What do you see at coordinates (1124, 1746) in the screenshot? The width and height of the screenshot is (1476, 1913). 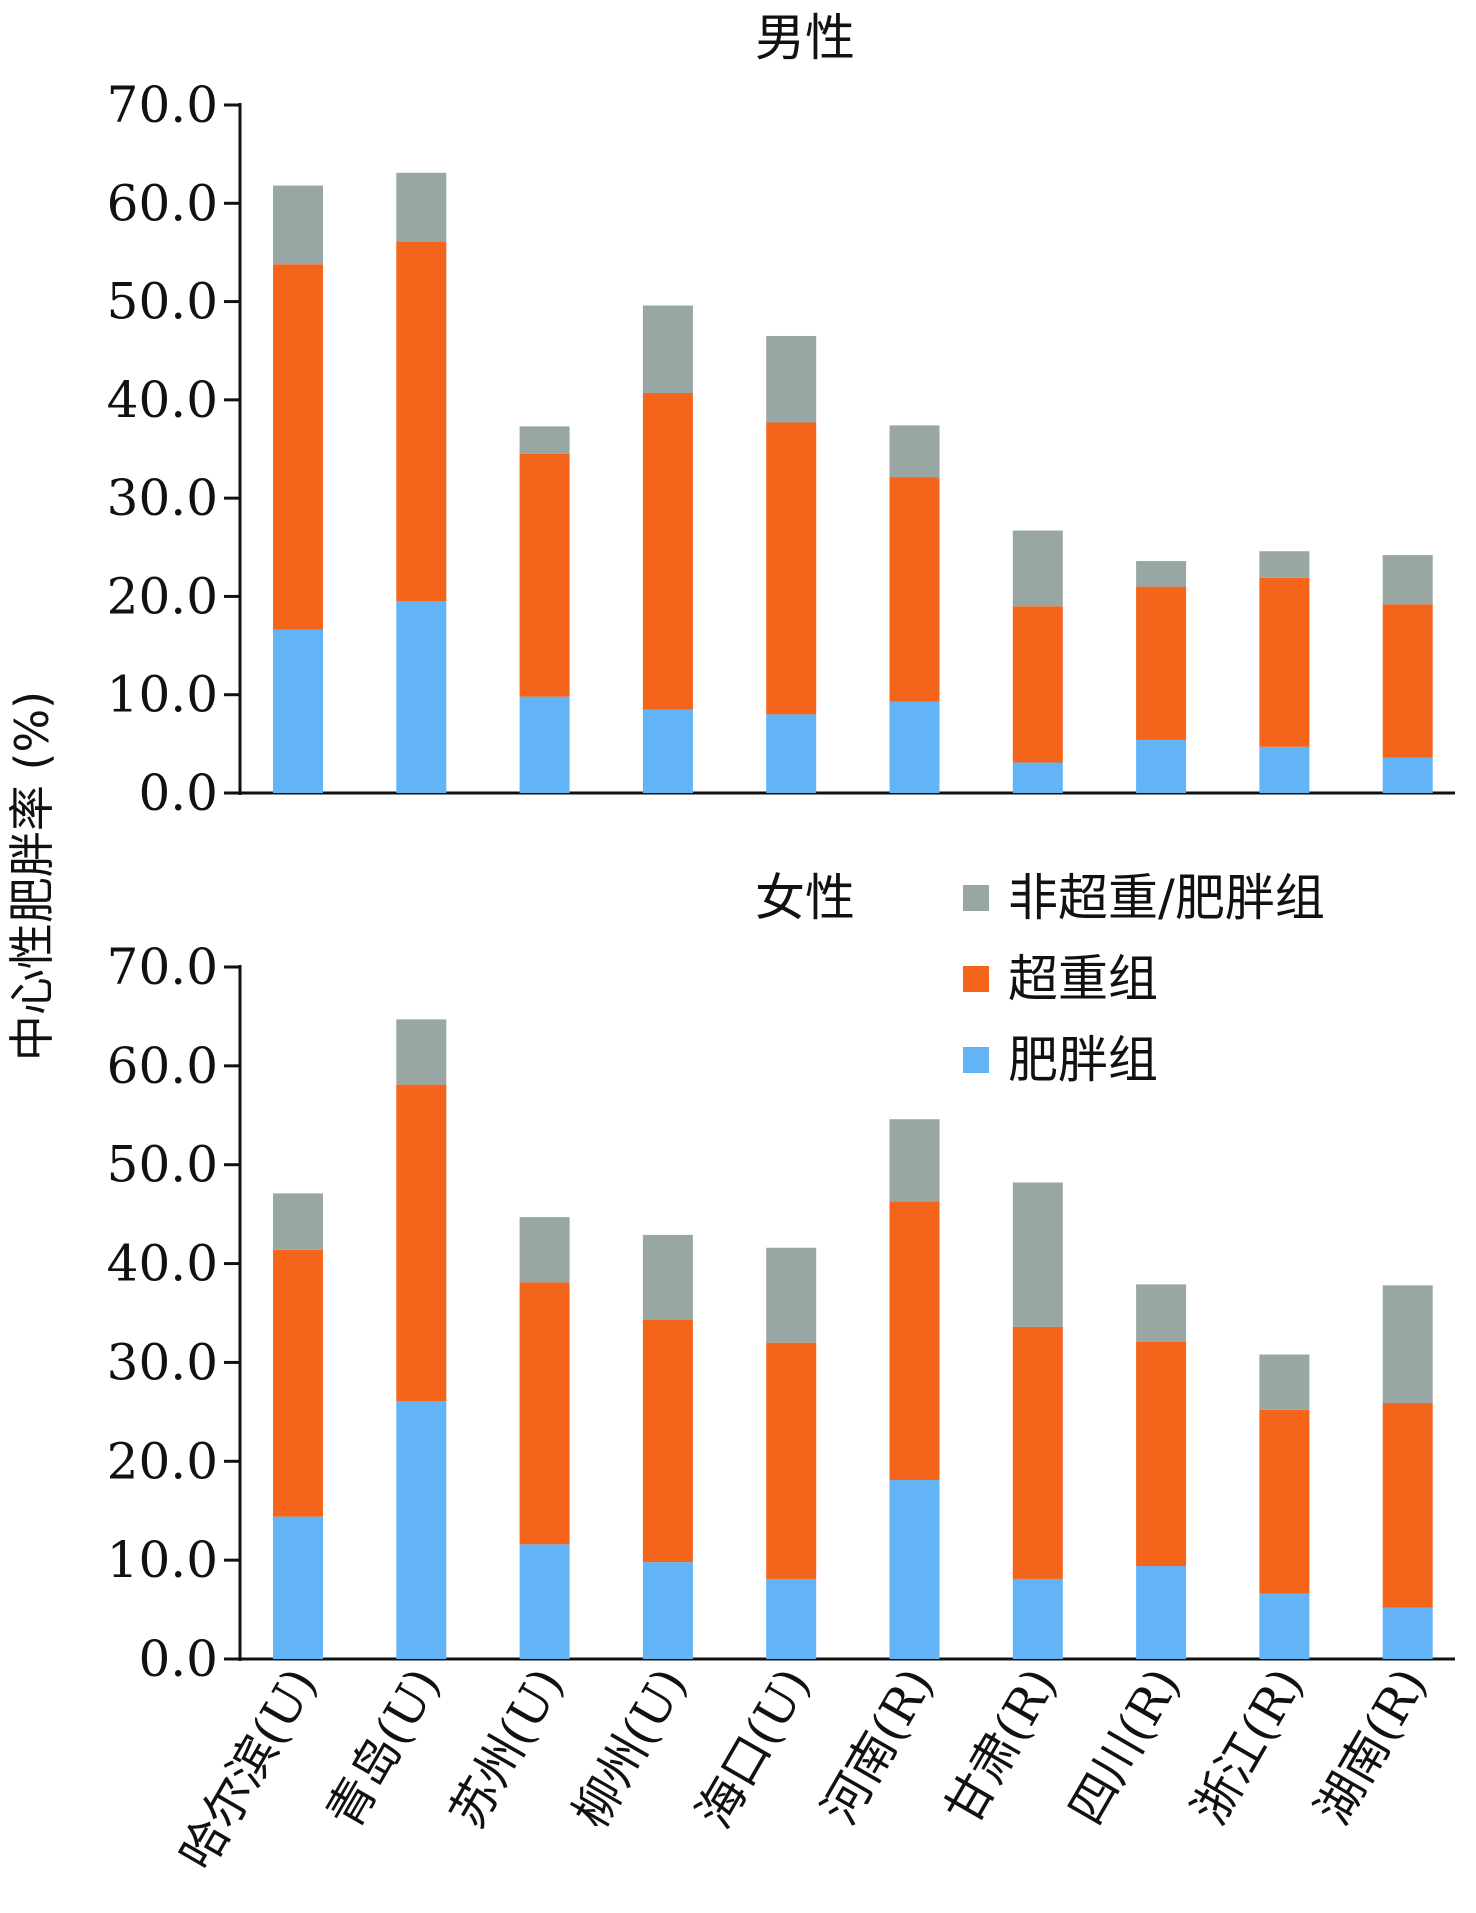 I see `x-tick-label: 四川(R)` at bounding box center [1124, 1746].